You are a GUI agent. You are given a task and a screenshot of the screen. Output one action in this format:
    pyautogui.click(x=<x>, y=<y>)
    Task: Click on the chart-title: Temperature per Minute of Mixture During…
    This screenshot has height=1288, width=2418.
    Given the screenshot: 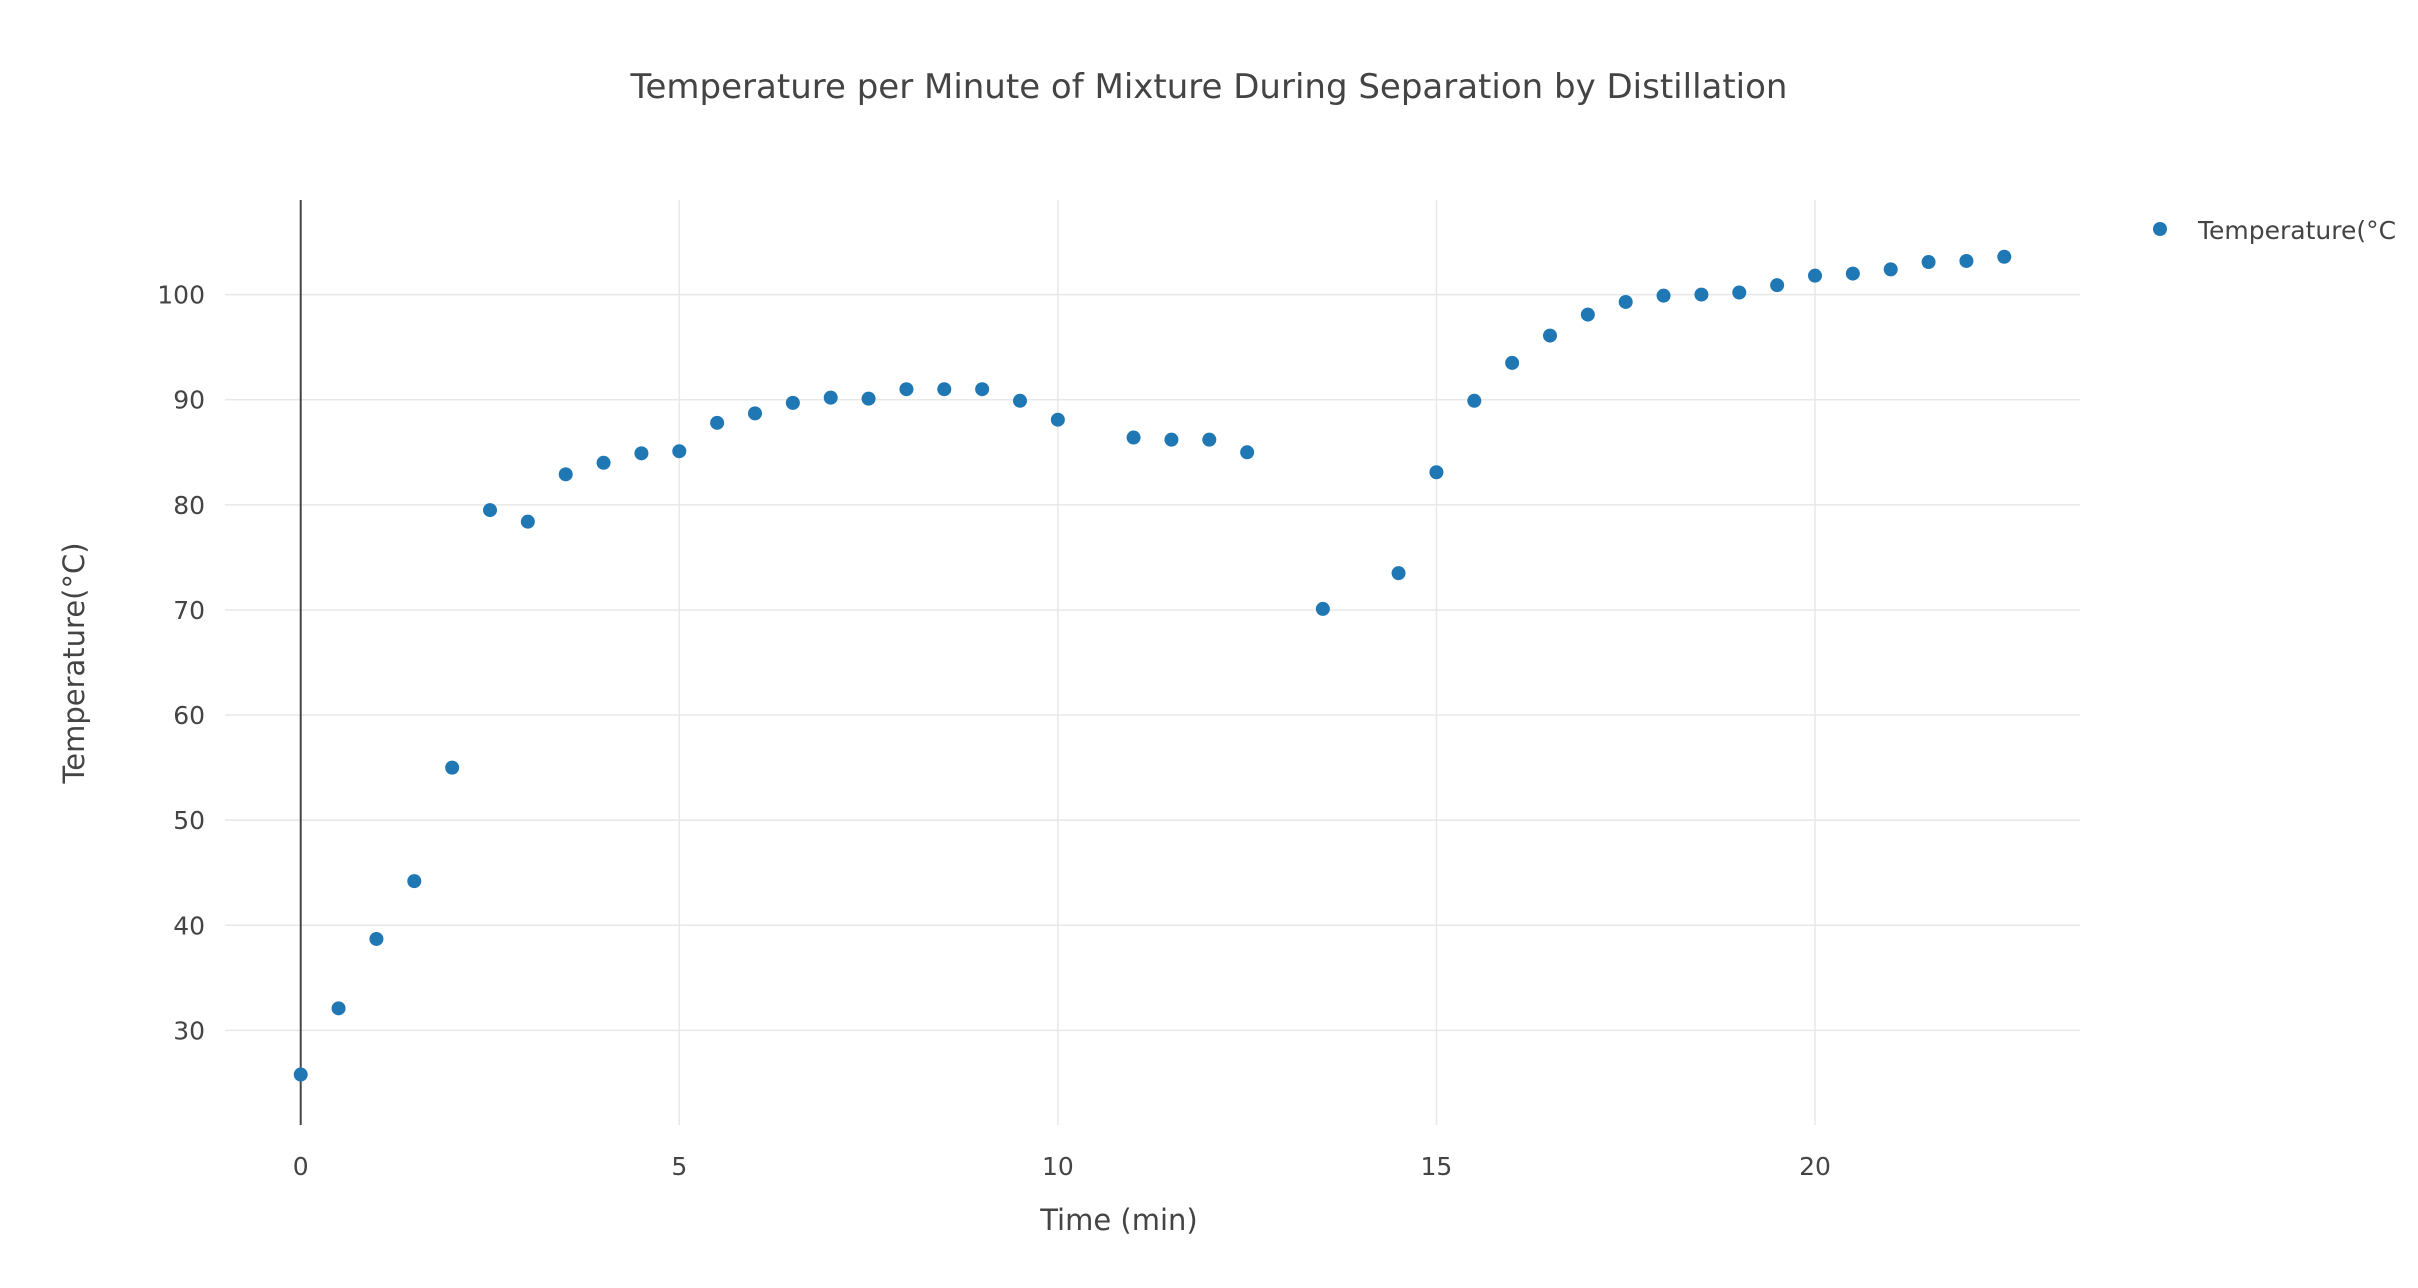 What is the action you would take?
    pyautogui.click(x=1209, y=87)
    